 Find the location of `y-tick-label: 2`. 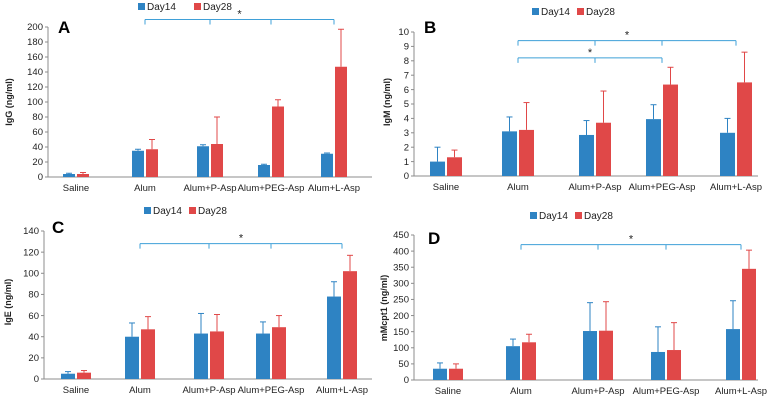

y-tick-label: 2 is located at coordinates (406, 147).